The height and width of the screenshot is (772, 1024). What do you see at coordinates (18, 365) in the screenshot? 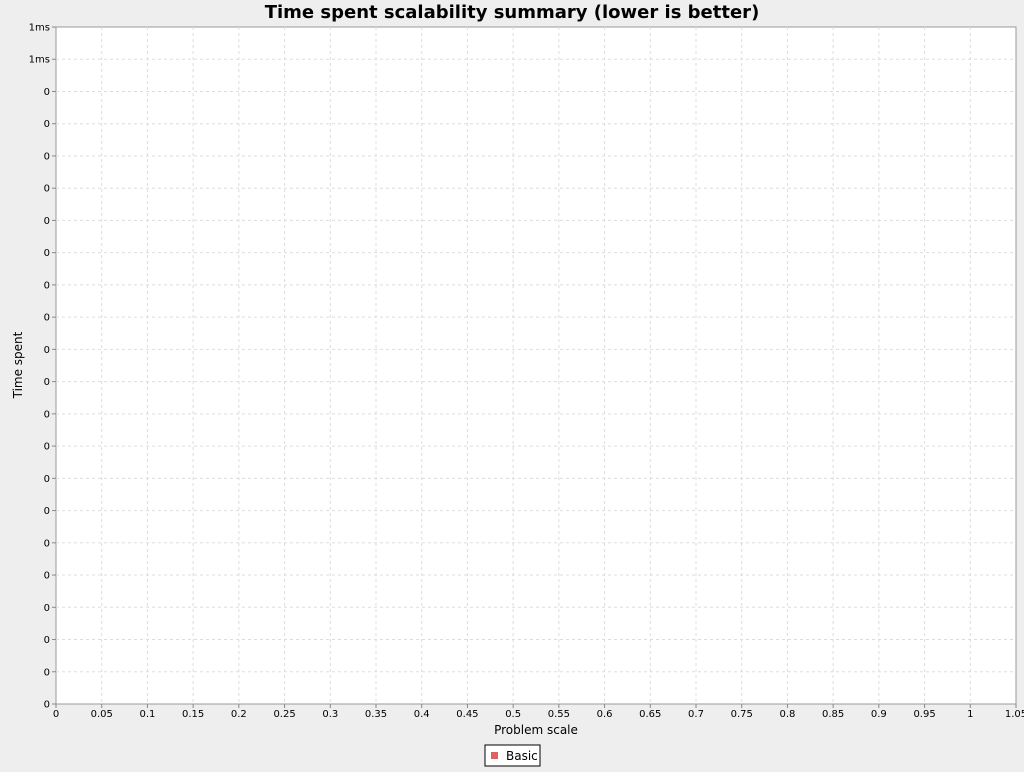
I see `y-axis-label: Time spent` at bounding box center [18, 365].